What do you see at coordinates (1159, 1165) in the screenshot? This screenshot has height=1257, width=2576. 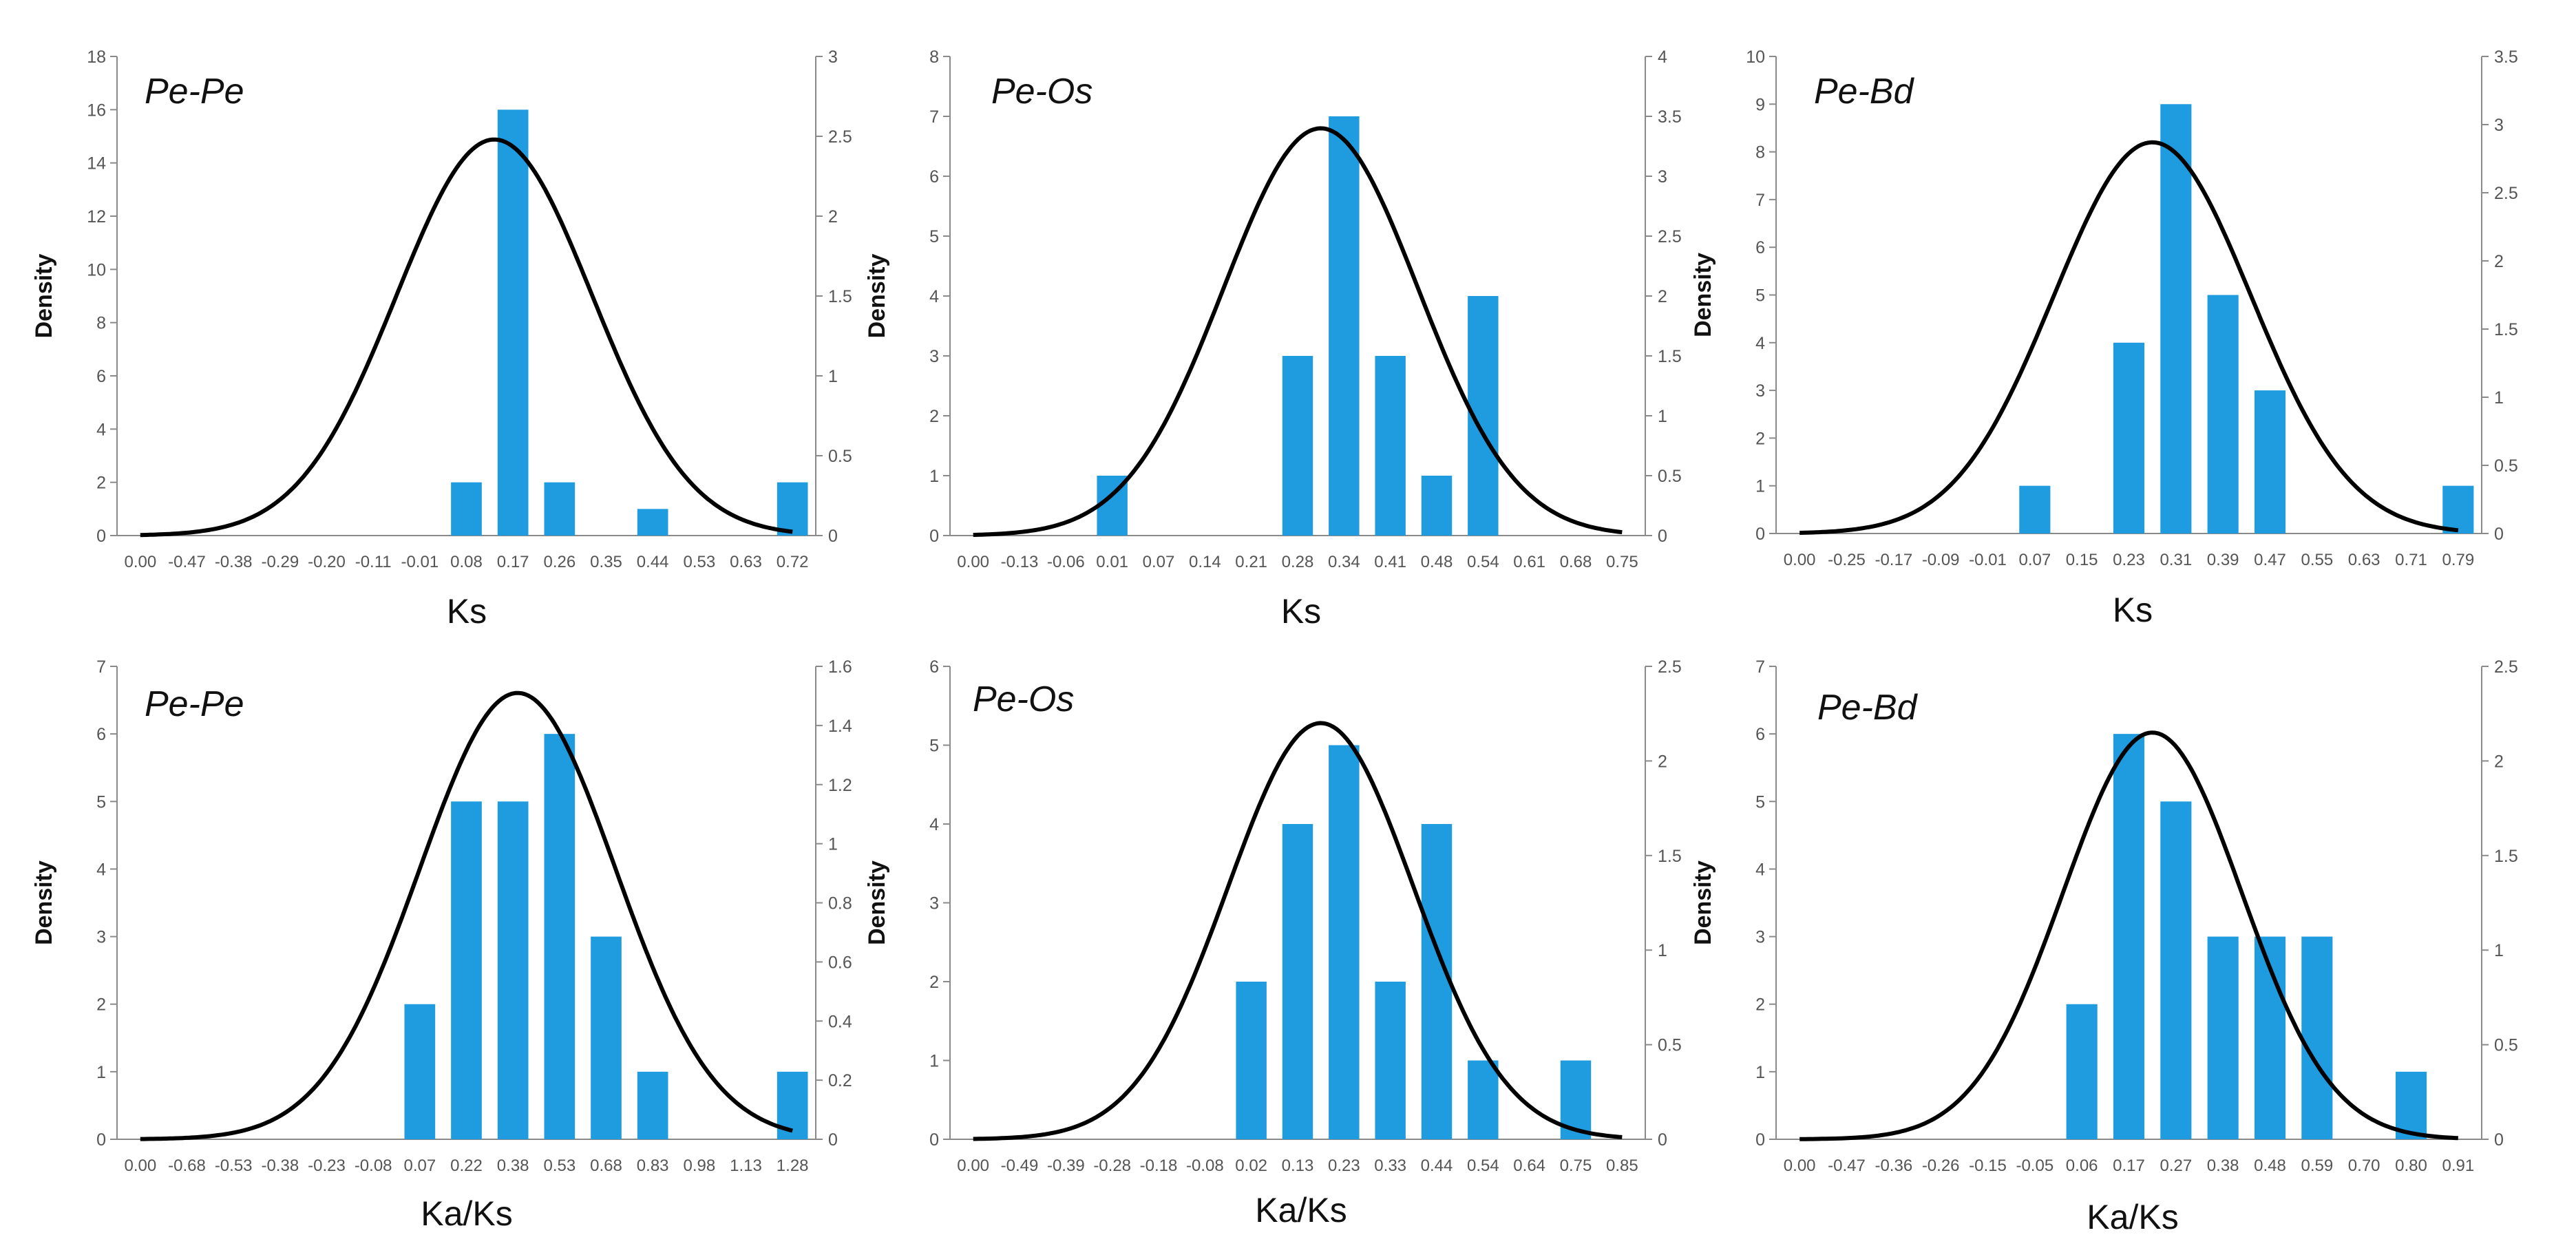 I see `x-tick-label: -0.18` at bounding box center [1159, 1165].